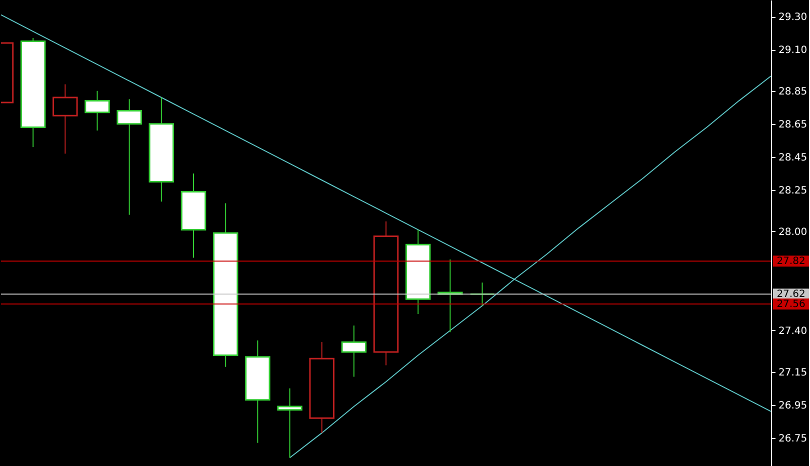 The width and height of the screenshot is (810, 466). What do you see at coordinates (793, 331) in the screenshot?
I see `y-tick-label: 27.40` at bounding box center [793, 331].